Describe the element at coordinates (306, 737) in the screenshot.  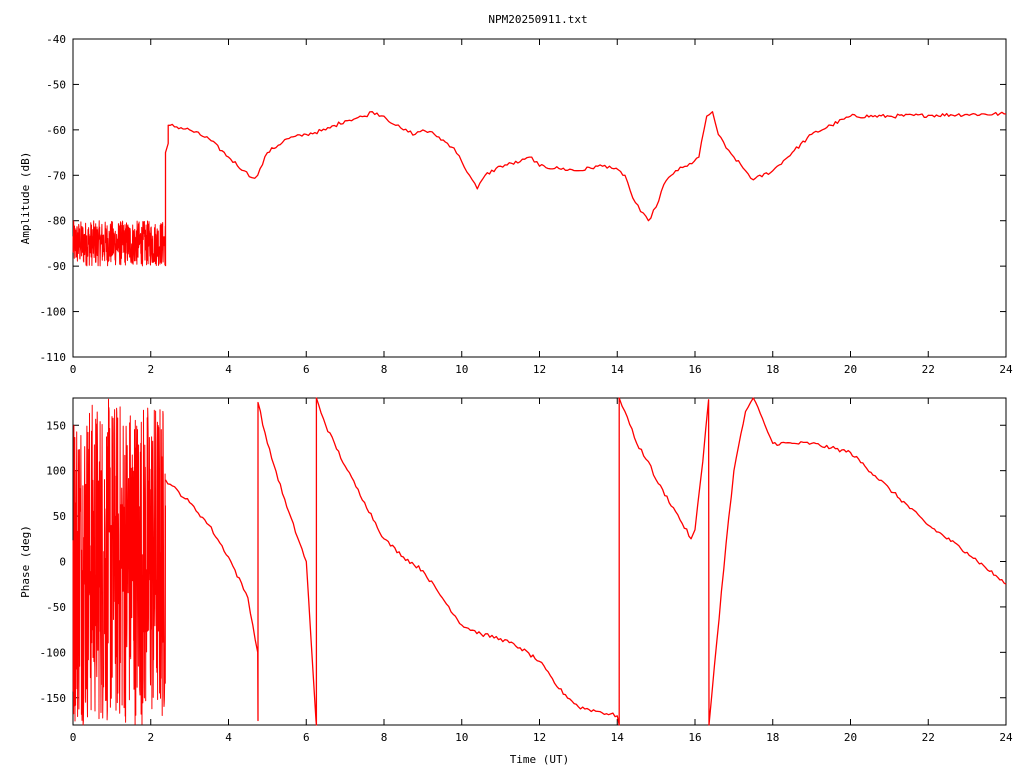
I see `phase-x-tick-label: 6` at that location.